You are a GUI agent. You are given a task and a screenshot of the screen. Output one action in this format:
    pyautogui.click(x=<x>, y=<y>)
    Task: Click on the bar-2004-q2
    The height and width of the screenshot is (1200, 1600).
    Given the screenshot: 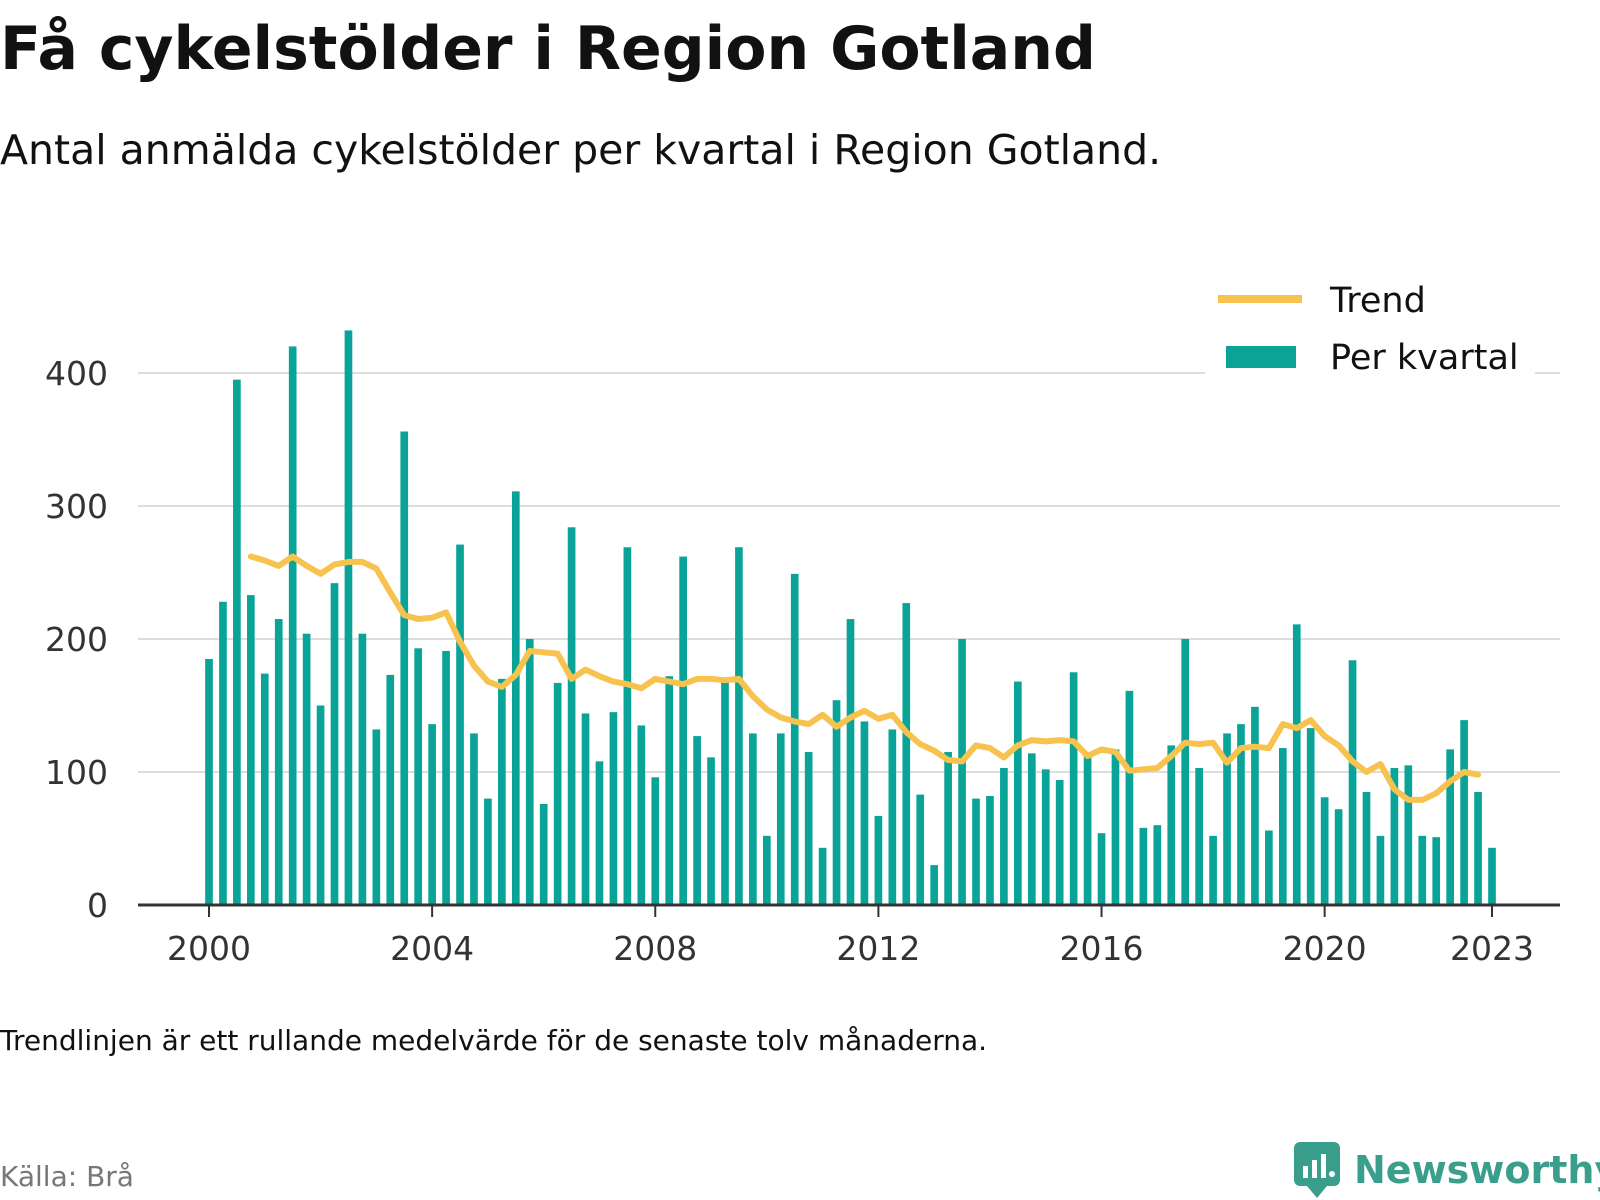 What is the action you would take?
    pyautogui.click(x=446, y=777)
    